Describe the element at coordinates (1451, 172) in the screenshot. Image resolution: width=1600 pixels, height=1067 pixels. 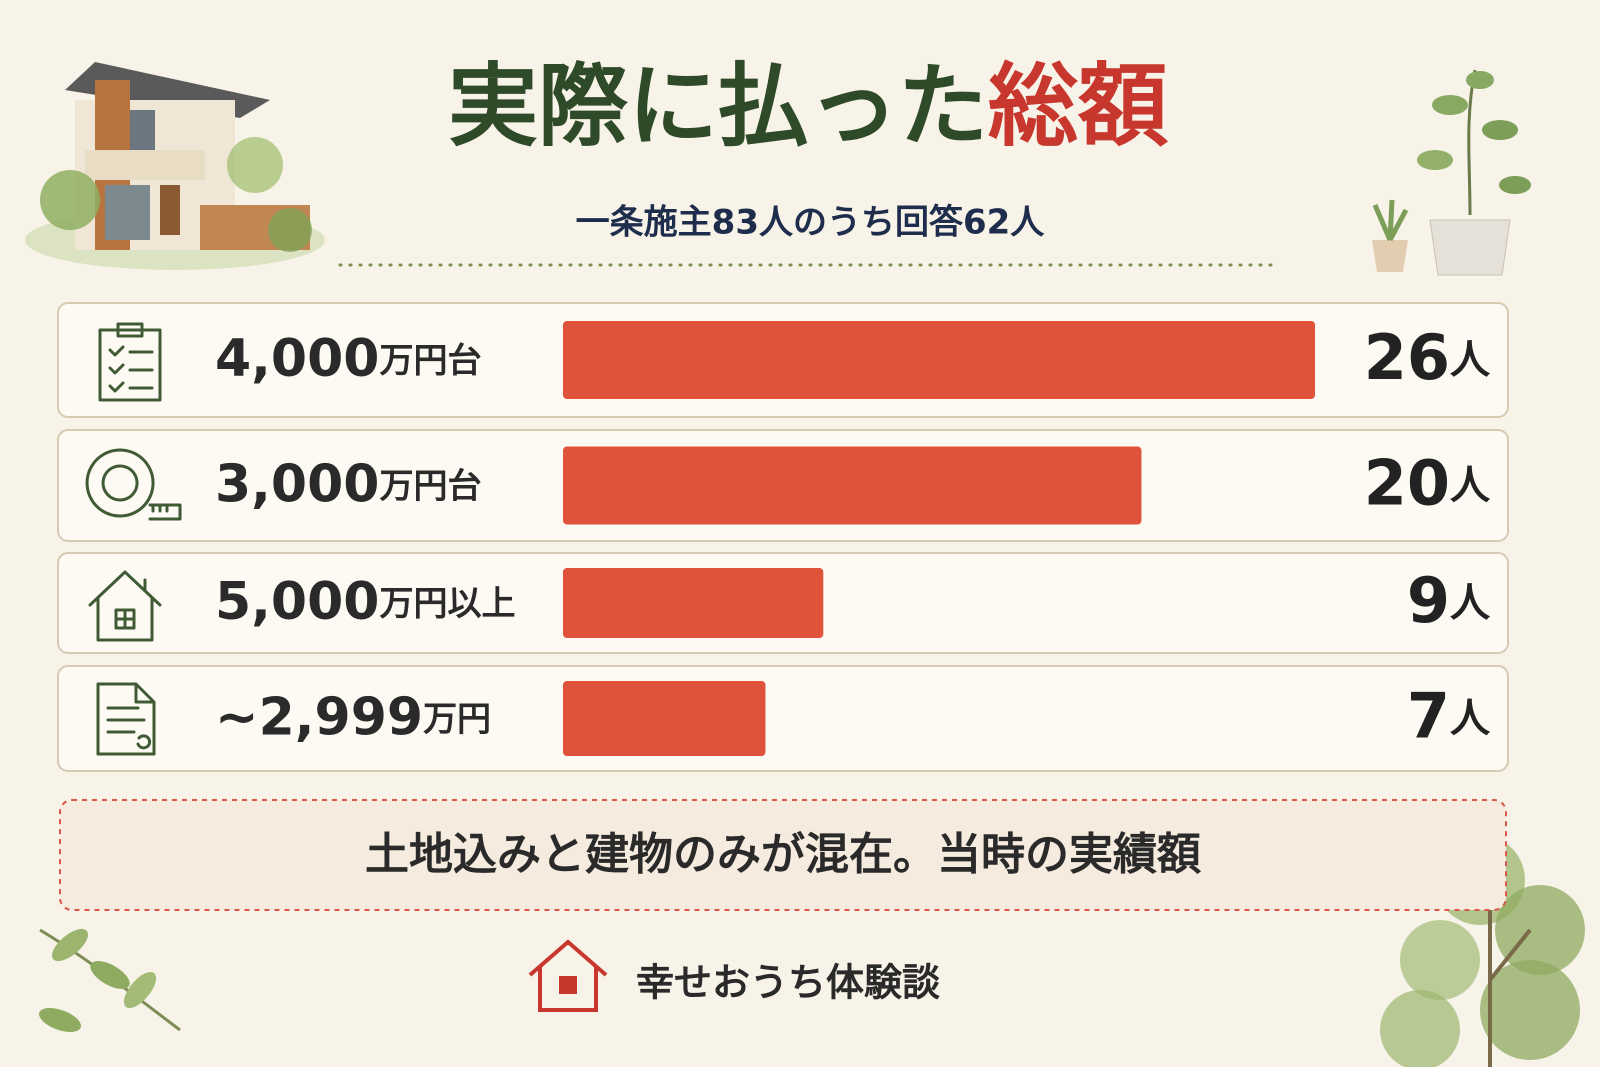
I see `plant-illustration` at that location.